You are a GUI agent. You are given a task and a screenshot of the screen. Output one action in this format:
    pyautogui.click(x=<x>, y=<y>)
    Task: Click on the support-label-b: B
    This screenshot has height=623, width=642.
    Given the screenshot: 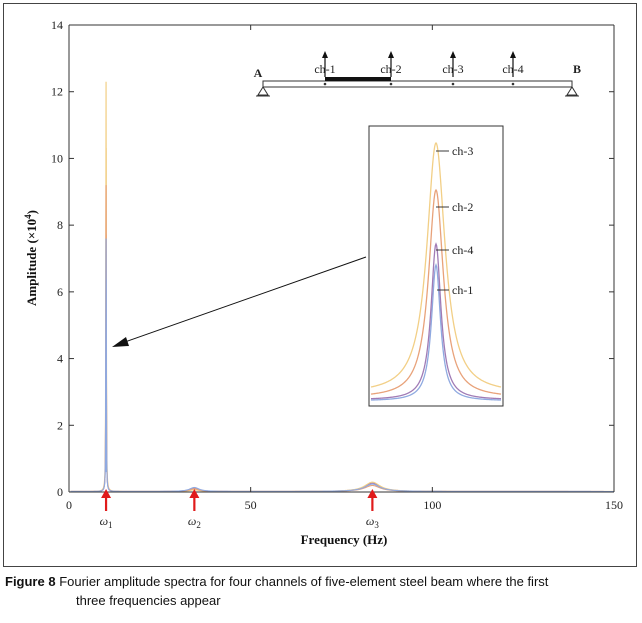 What is the action you would take?
    pyautogui.click(x=577, y=69)
    